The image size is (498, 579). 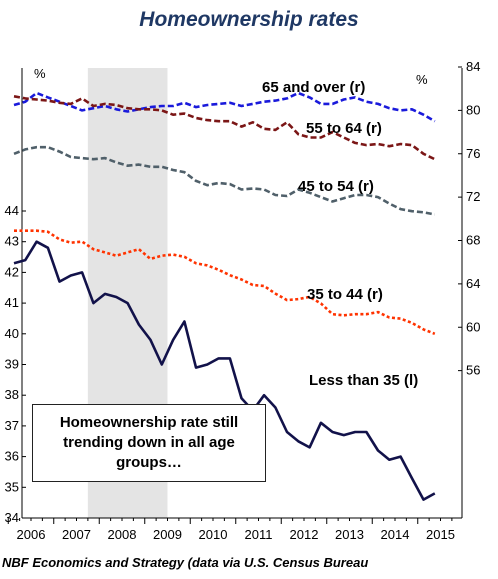 I want to click on right-axis-tick-label: 56, so click(x=473, y=370).